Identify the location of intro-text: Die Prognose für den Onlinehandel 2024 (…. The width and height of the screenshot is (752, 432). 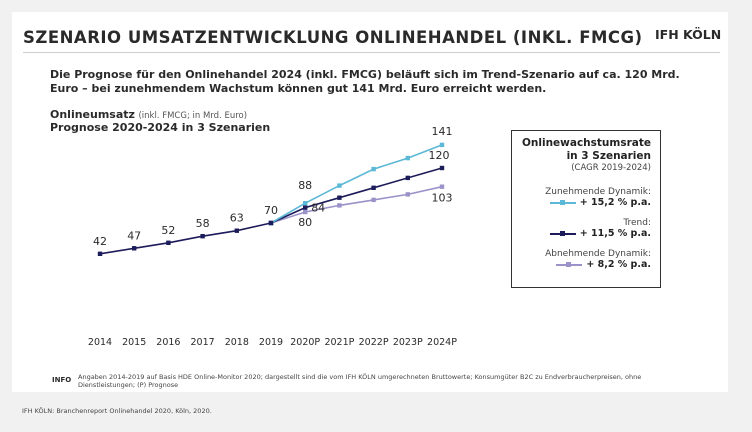
(365, 81).